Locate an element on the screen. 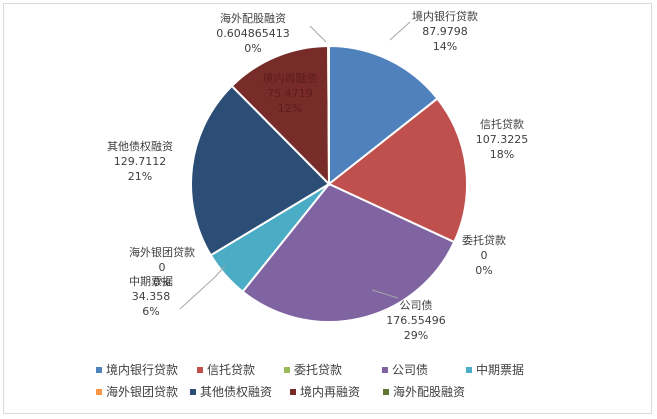  legend-label: 海外配股融资 is located at coordinates (429, 391).